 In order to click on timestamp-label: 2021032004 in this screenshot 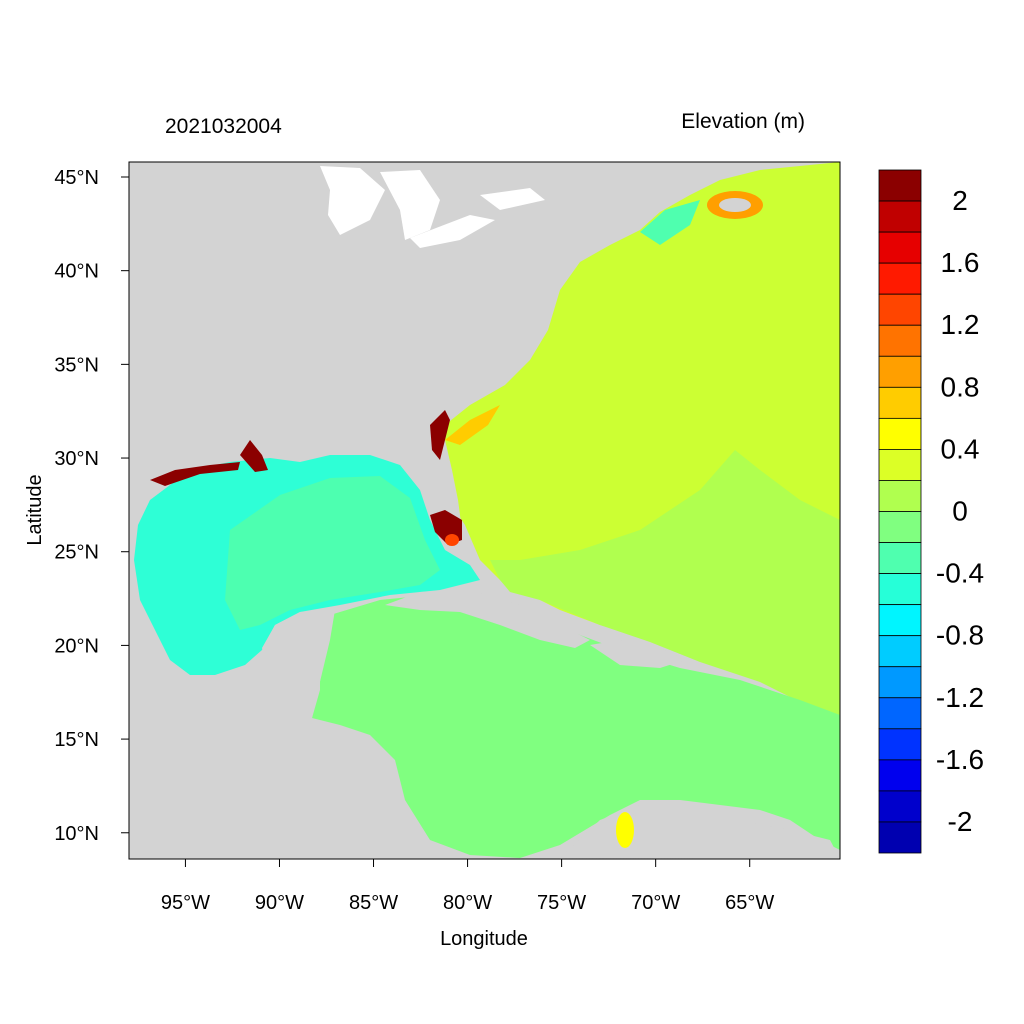, I will do `click(223, 126)`.